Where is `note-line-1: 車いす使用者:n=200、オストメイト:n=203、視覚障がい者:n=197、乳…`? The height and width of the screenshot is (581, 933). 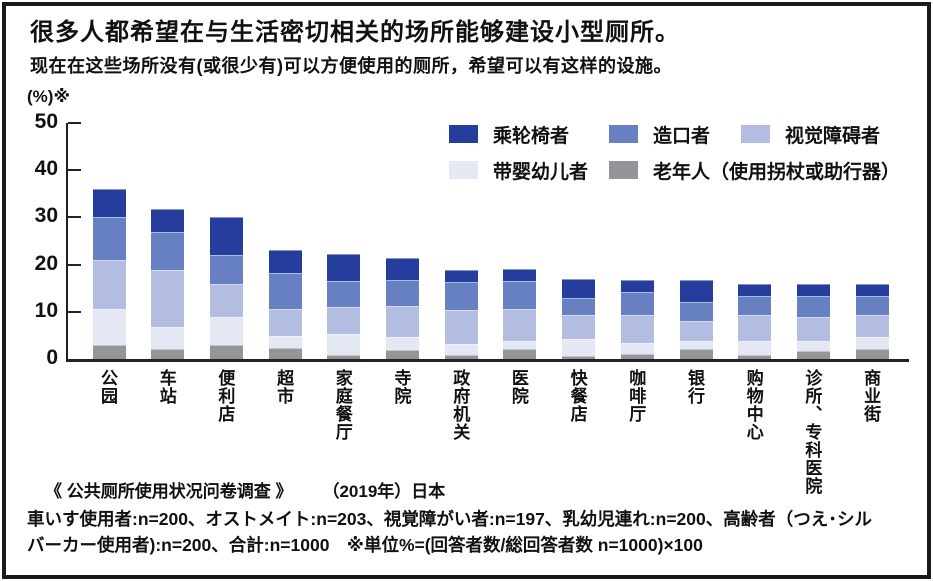 note-line-1: 車いす使用者:n=200、オストメイト:n=203、視覚障がい者:n=197、乳… is located at coordinates (449, 519).